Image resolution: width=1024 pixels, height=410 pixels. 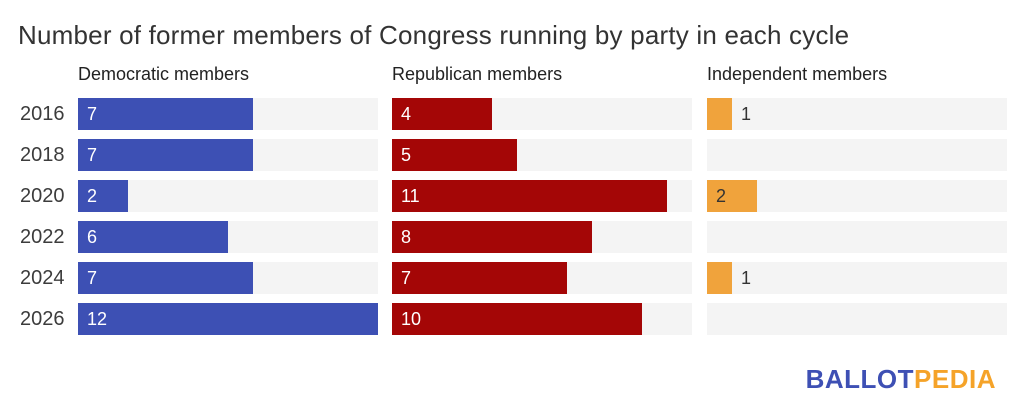 What do you see at coordinates (92, 196) in the screenshot?
I see `democratic-value-label-2020: 2` at bounding box center [92, 196].